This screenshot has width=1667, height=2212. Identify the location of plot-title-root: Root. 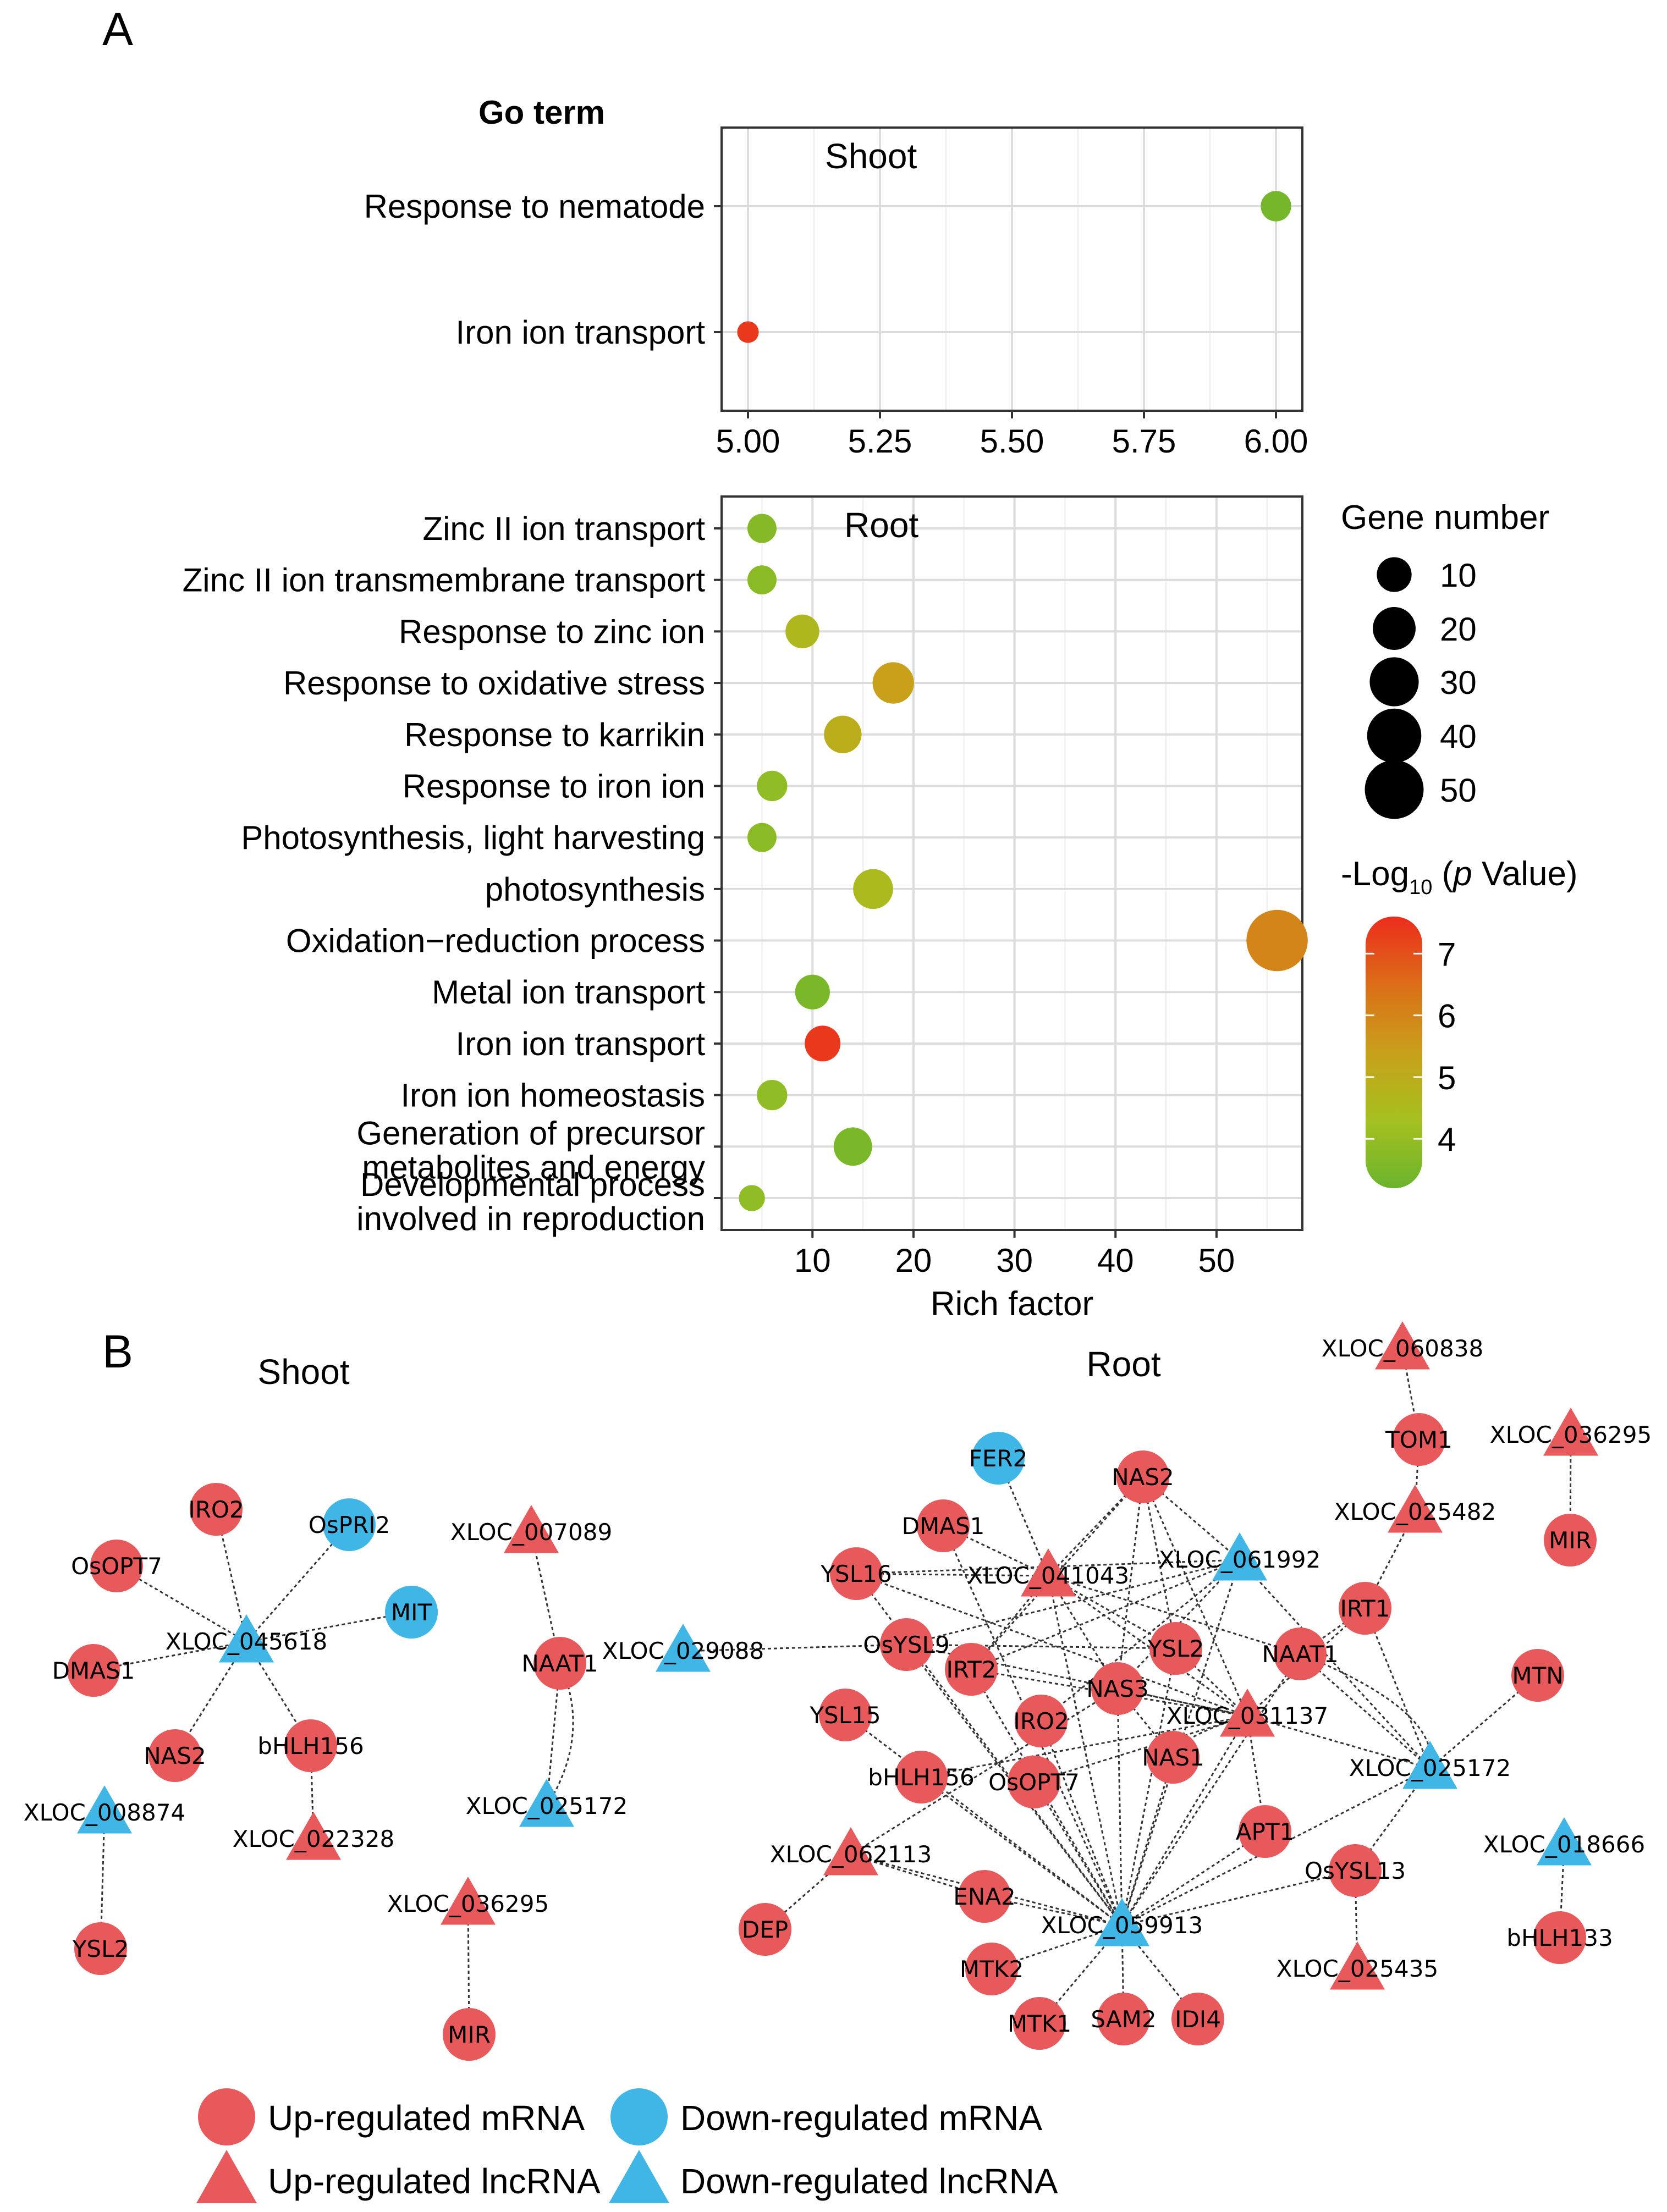
(881, 525).